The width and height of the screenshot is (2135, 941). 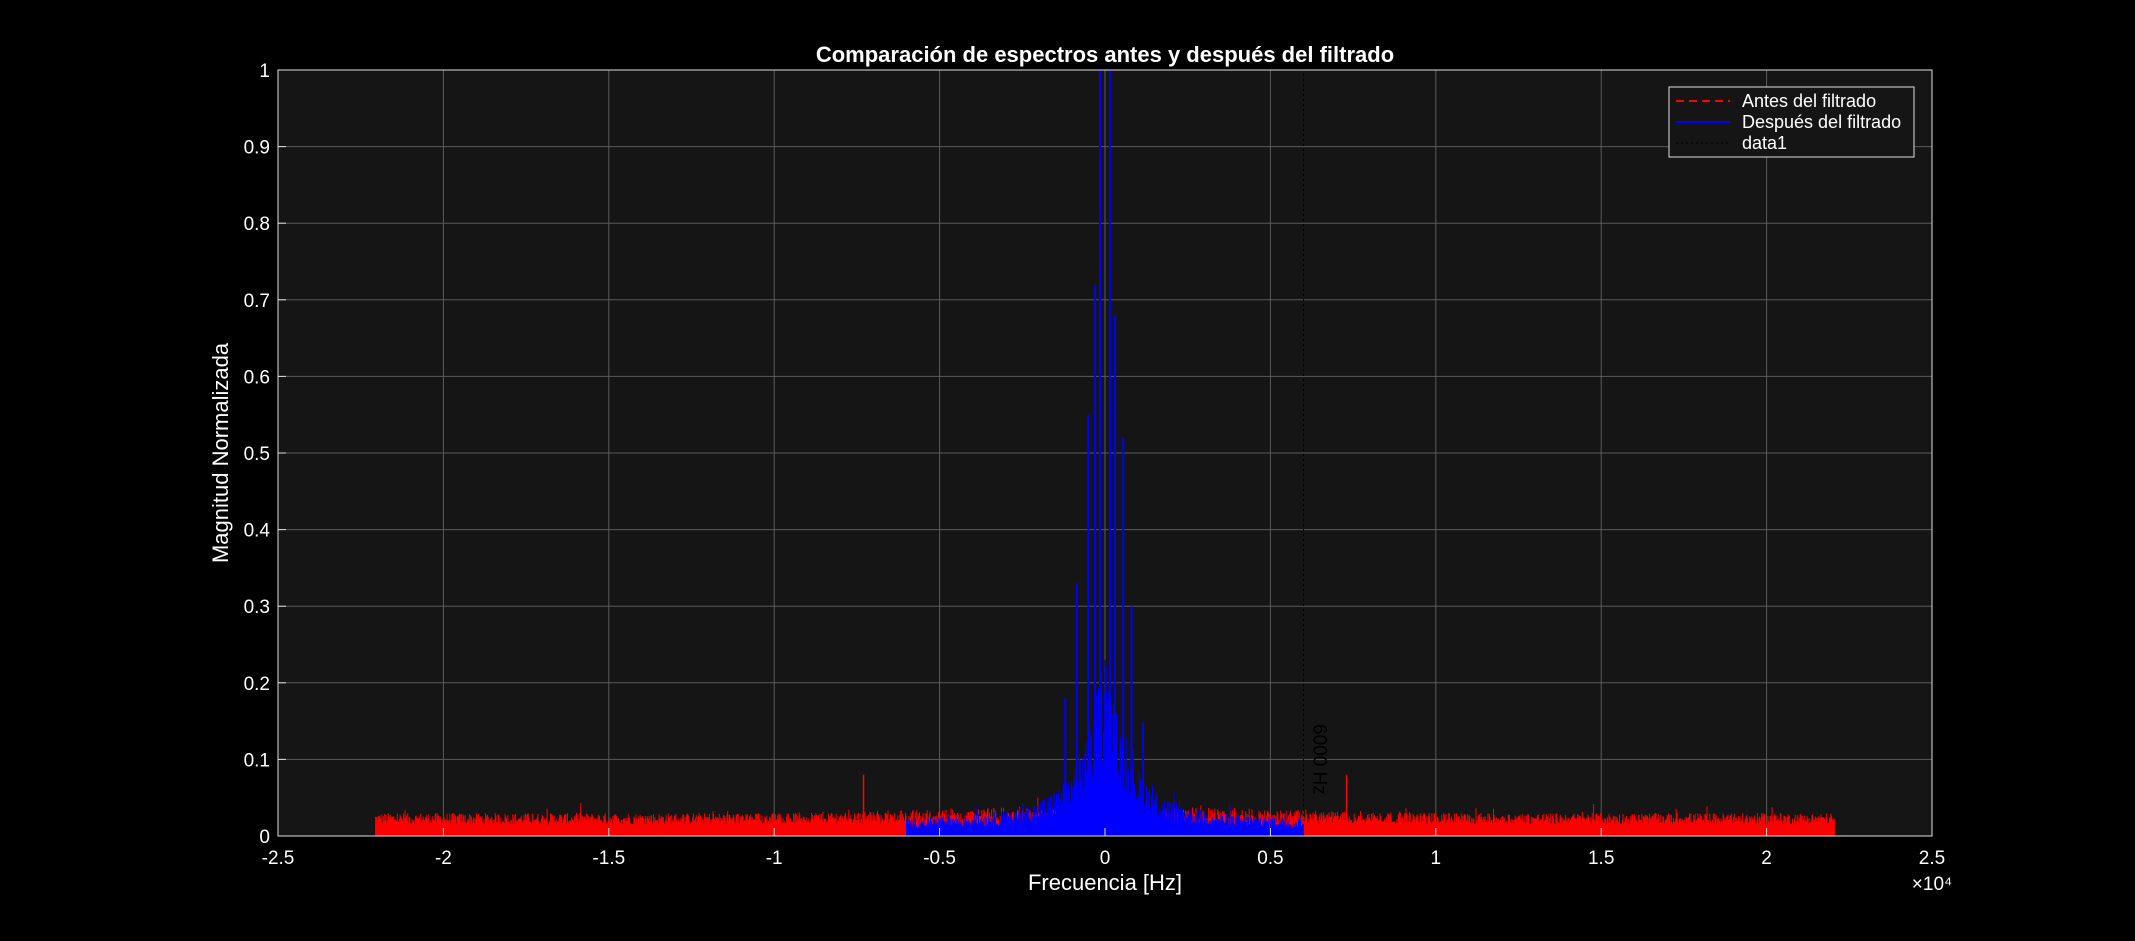 I want to click on x-tick-label: 1, so click(x=1436, y=858).